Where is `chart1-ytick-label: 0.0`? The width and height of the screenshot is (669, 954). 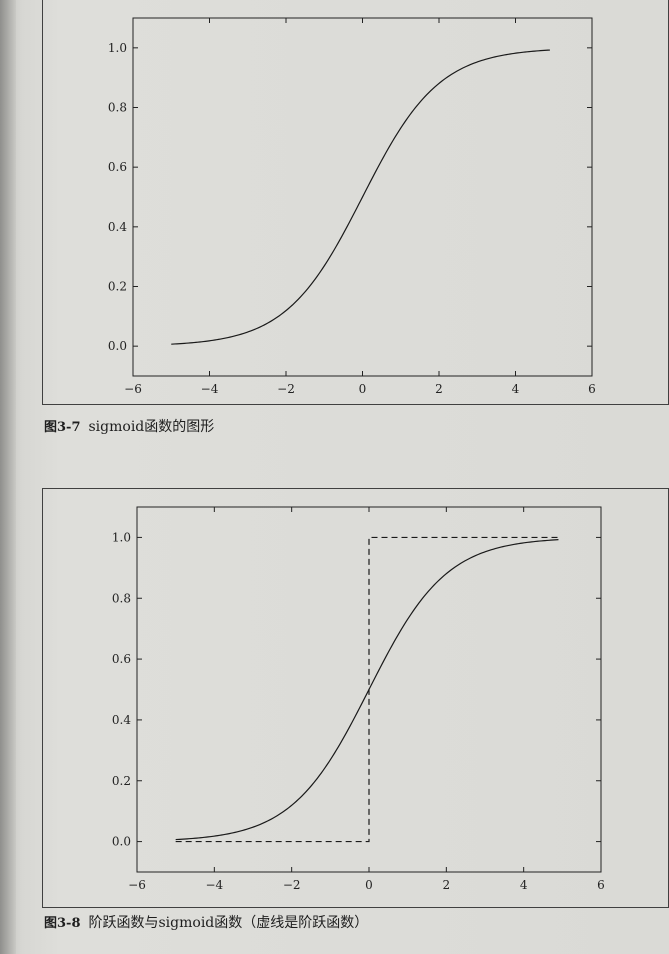
chart1-ytick-label: 0.0 is located at coordinates (117, 346).